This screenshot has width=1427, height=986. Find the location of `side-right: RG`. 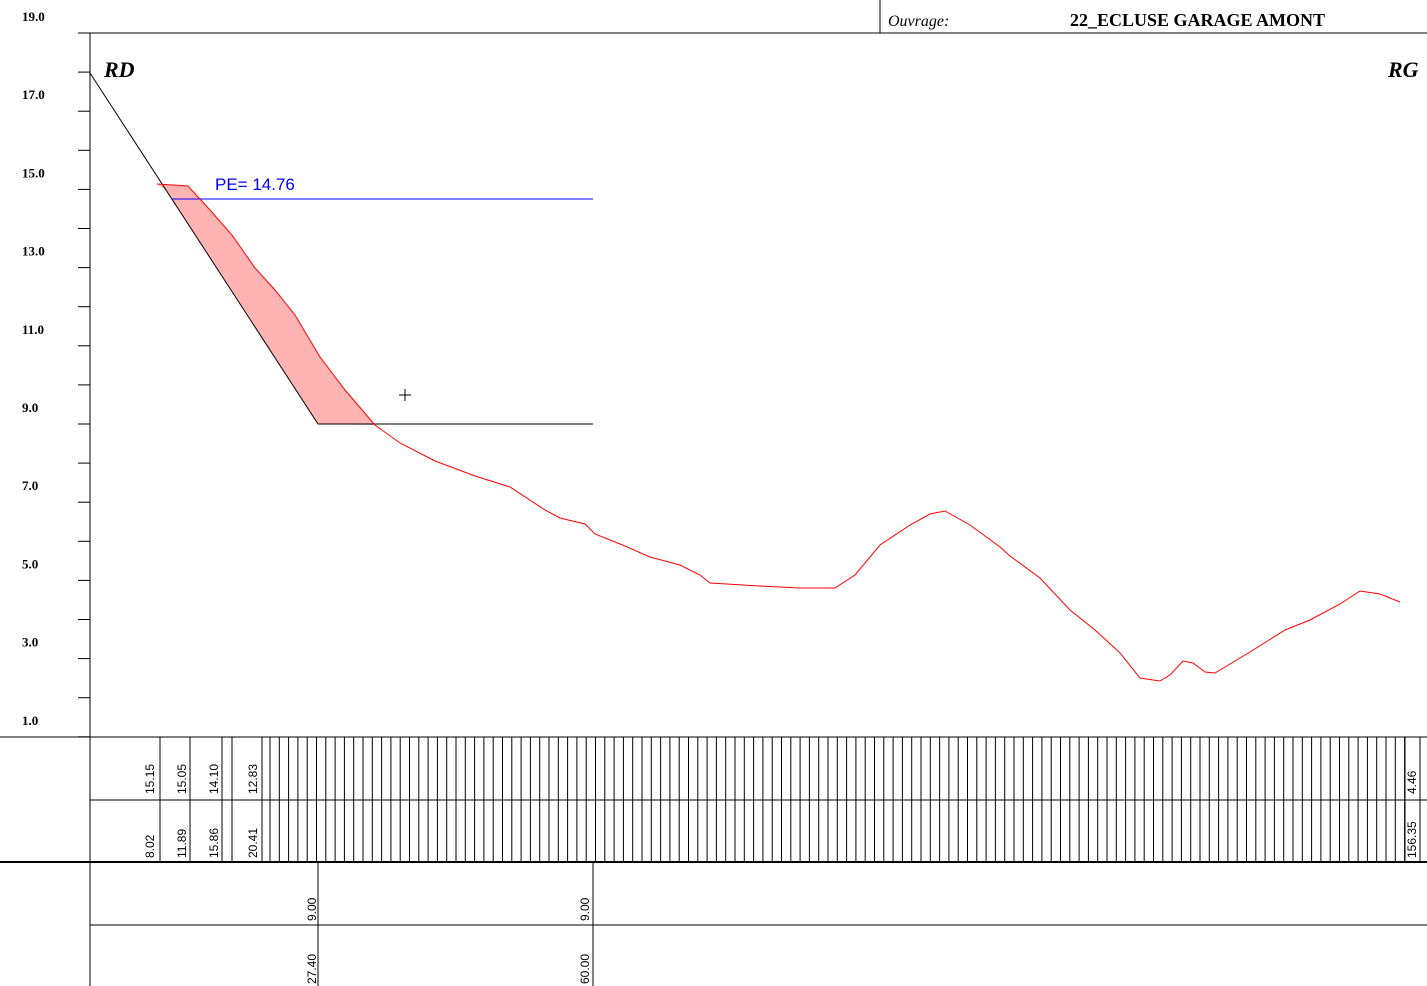

side-right: RG is located at coordinates (1403, 69).